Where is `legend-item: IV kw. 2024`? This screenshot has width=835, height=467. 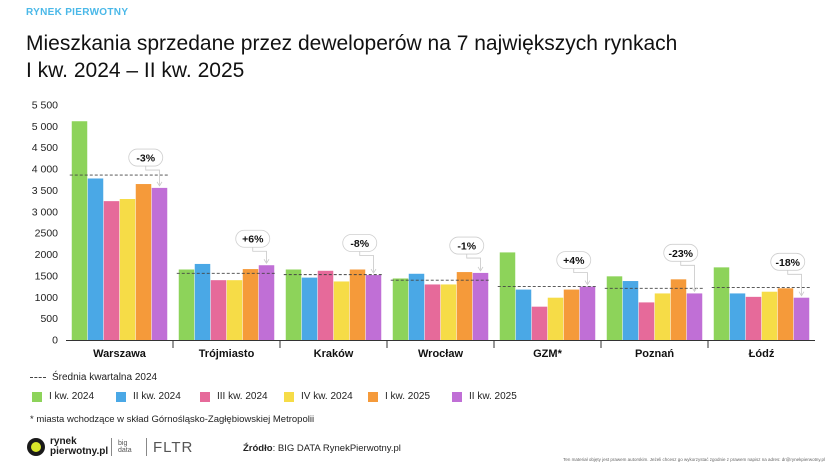
legend-item: IV kw. 2024 is located at coordinates (326, 396).